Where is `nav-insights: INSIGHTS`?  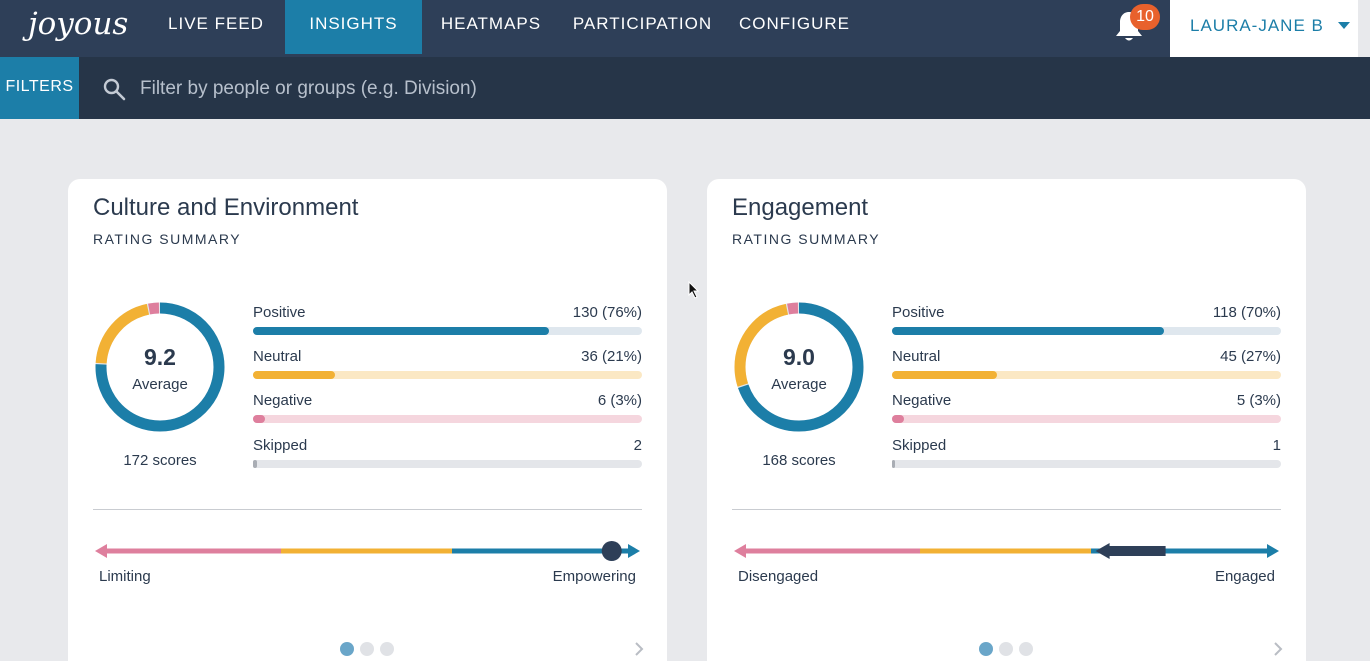 nav-insights: INSIGHTS is located at coordinates (353, 27).